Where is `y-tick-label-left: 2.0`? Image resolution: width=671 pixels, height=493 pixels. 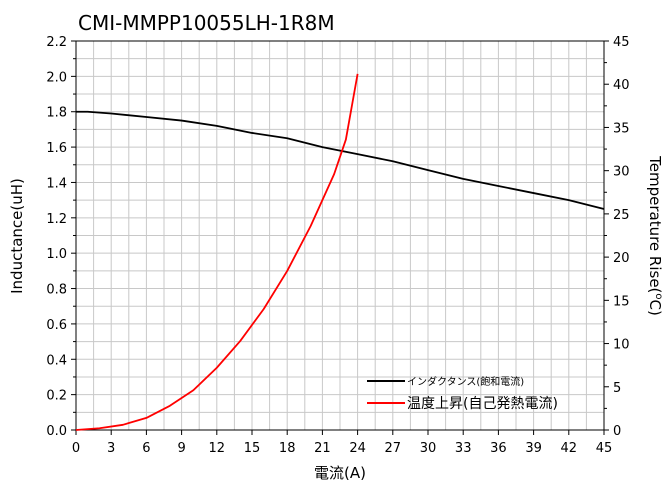 y-tick-label-left: 2.0 is located at coordinates (56, 77).